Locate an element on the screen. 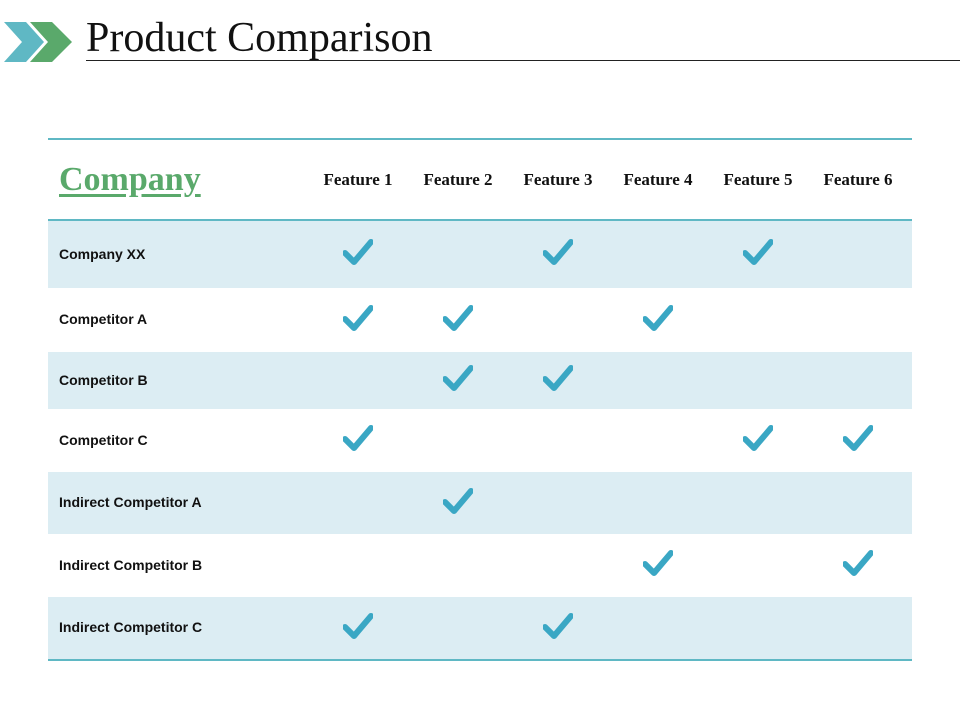 This screenshot has height=720, width=960. table-row: Competitor B is located at coordinates (480, 380).